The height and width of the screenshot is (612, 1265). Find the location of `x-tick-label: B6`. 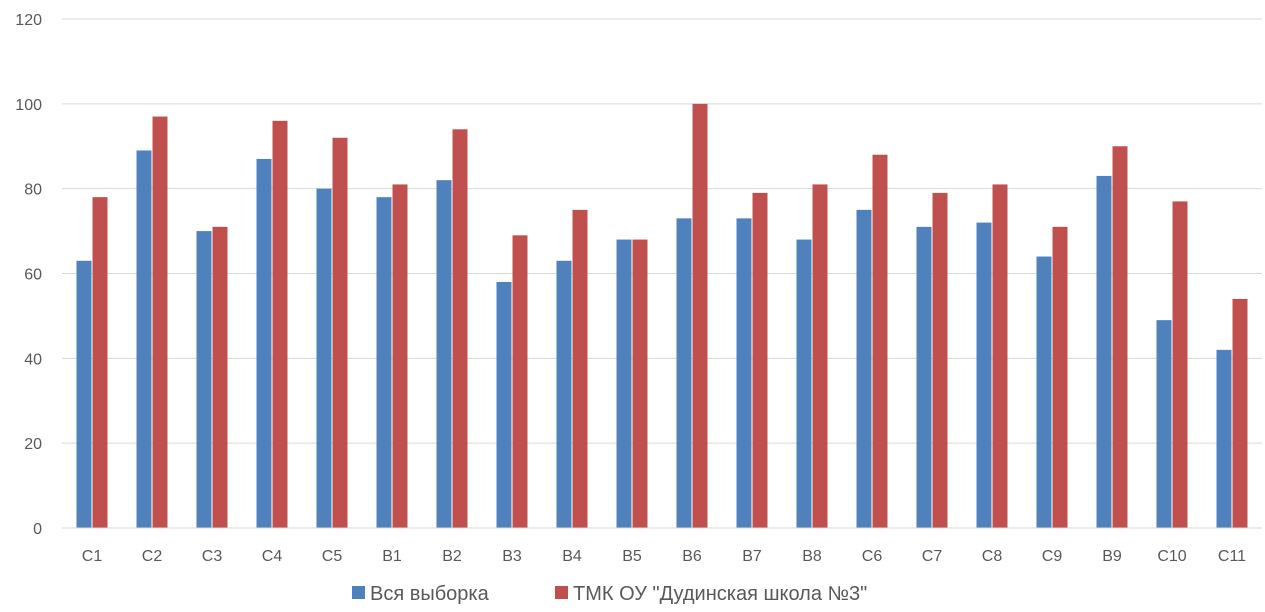

x-tick-label: B6 is located at coordinates (692, 556).